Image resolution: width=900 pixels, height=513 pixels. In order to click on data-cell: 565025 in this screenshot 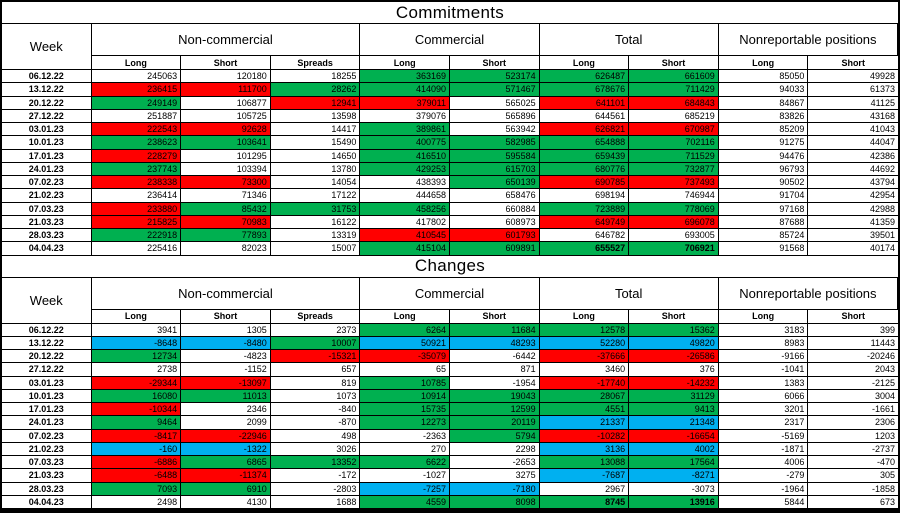, I will do `click(494, 103)`.